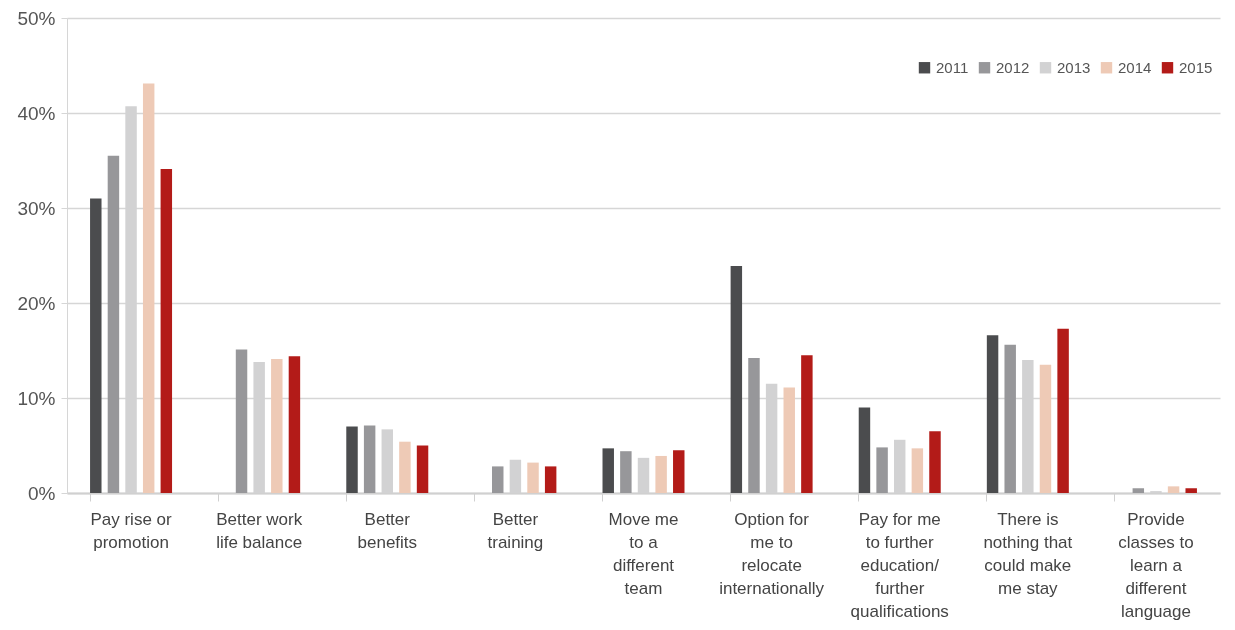 The height and width of the screenshot is (630, 1235). What do you see at coordinates (643, 553) in the screenshot?
I see `x-tick-label: Move me to a different team` at bounding box center [643, 553].